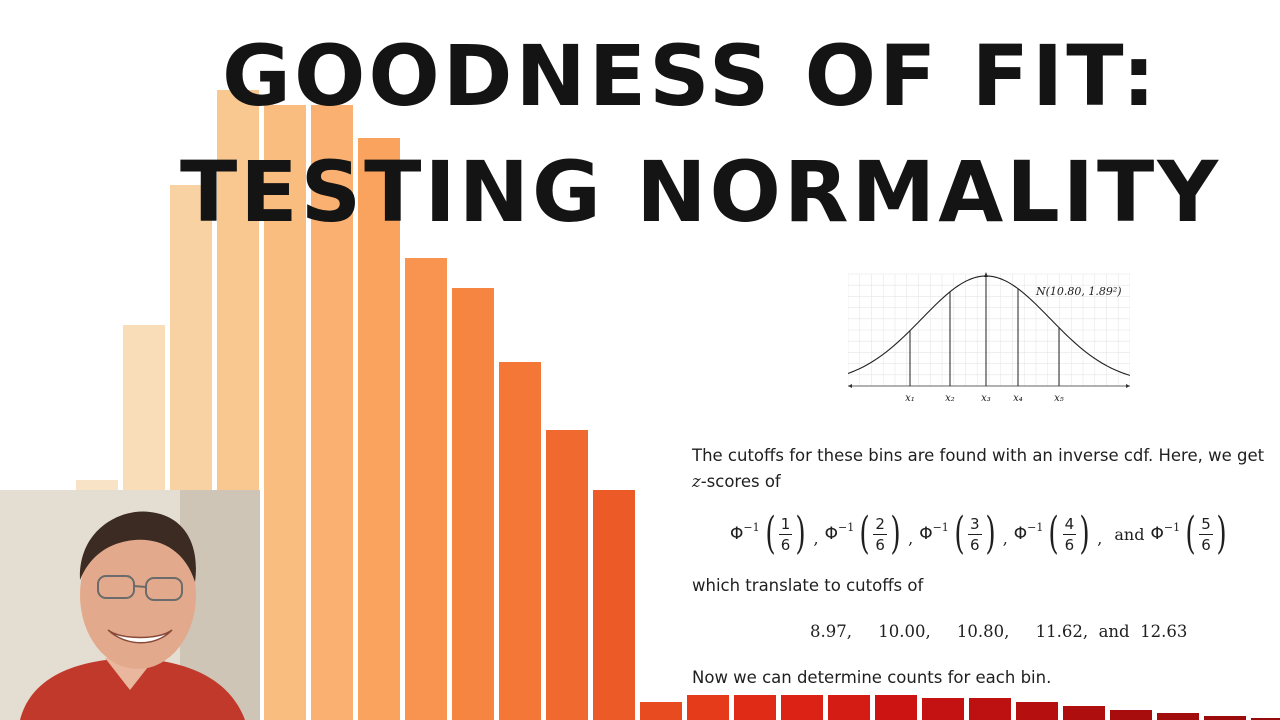 This screenshot has height=720, width=1280. What do you see at coordinates (1206, 524) in the screenshot?
I see `fraction-numerator: 5` at bounding box center [1206, 524].